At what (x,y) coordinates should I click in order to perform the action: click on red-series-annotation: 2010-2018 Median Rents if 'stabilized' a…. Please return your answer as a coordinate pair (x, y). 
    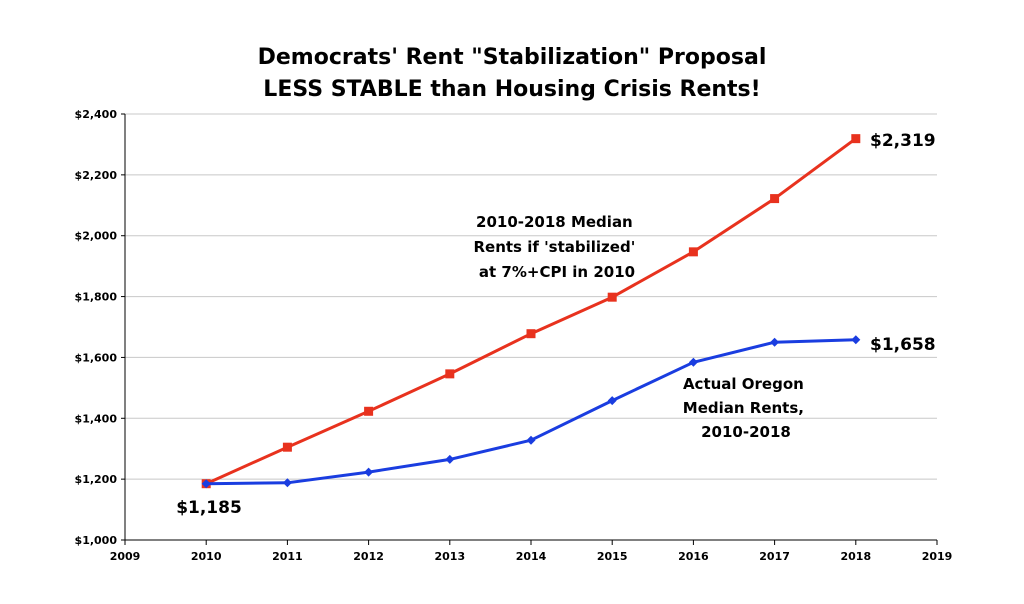
    Looking at the image, I should click on (556, 247).